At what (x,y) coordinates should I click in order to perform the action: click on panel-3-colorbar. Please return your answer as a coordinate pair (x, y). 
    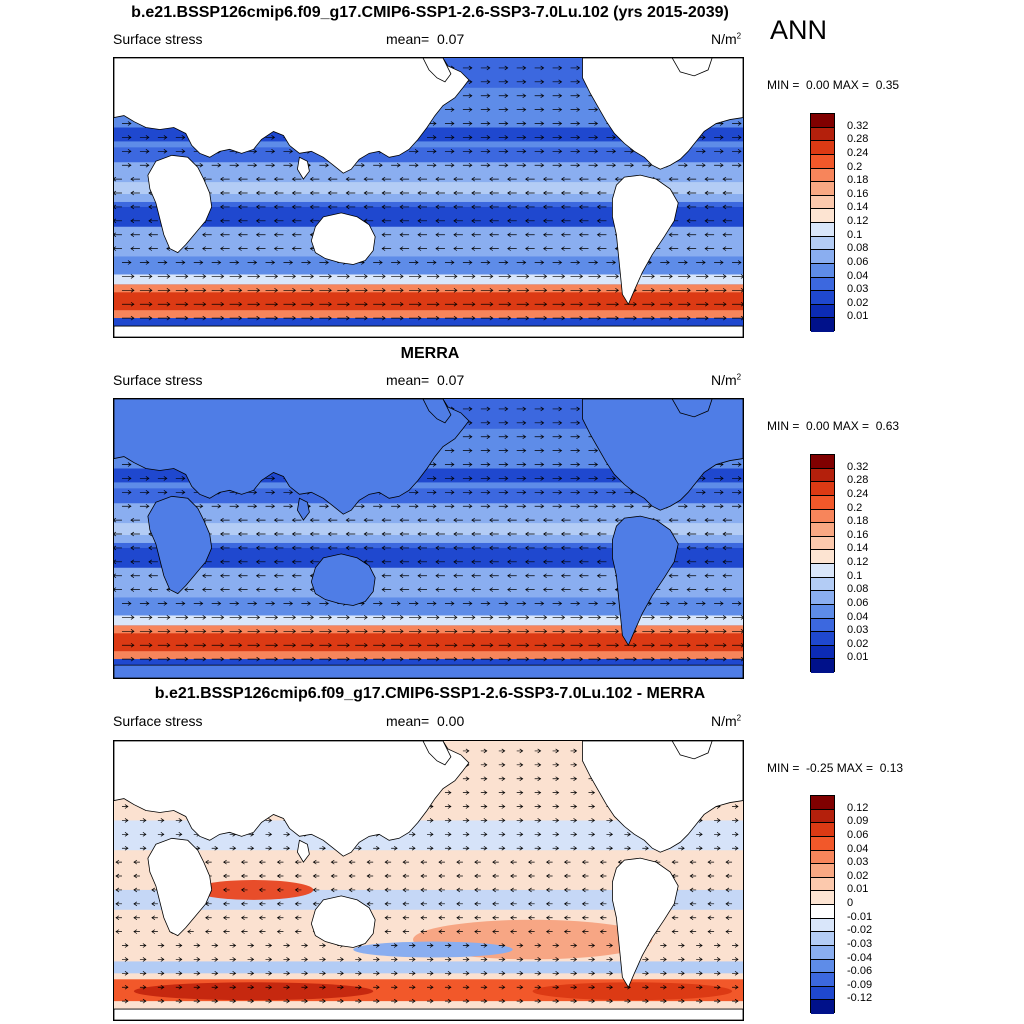
    Looking at the image, I should click on (822, 904).